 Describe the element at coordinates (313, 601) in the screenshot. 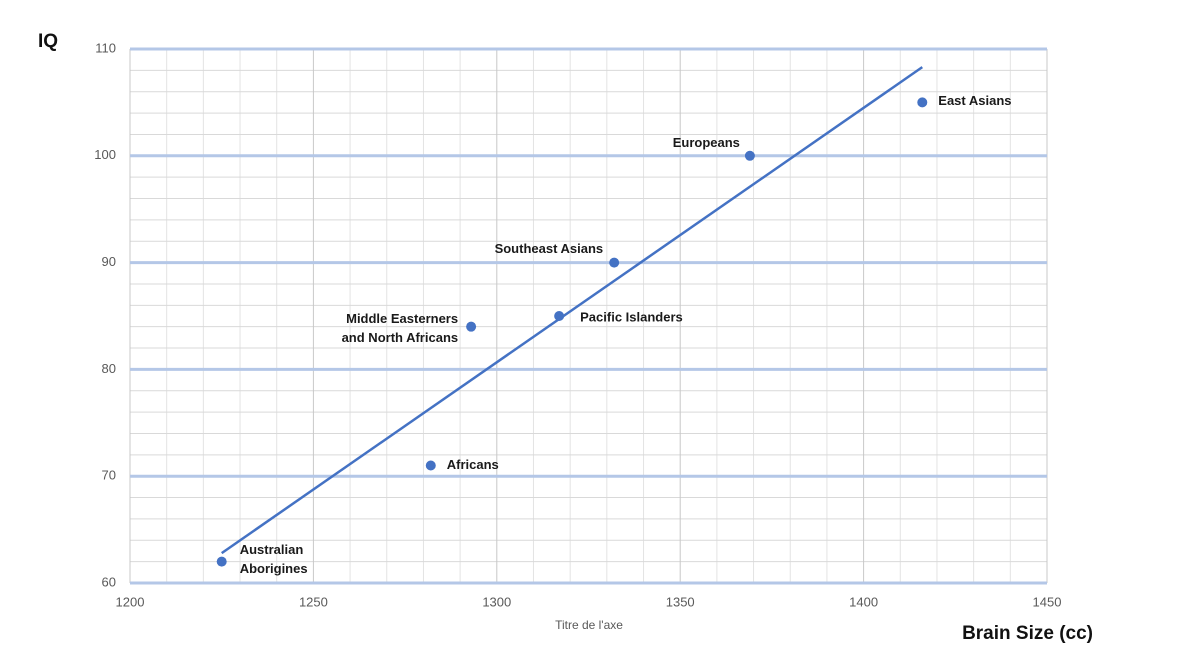

I see `x-tick-label: 1250` at that location.